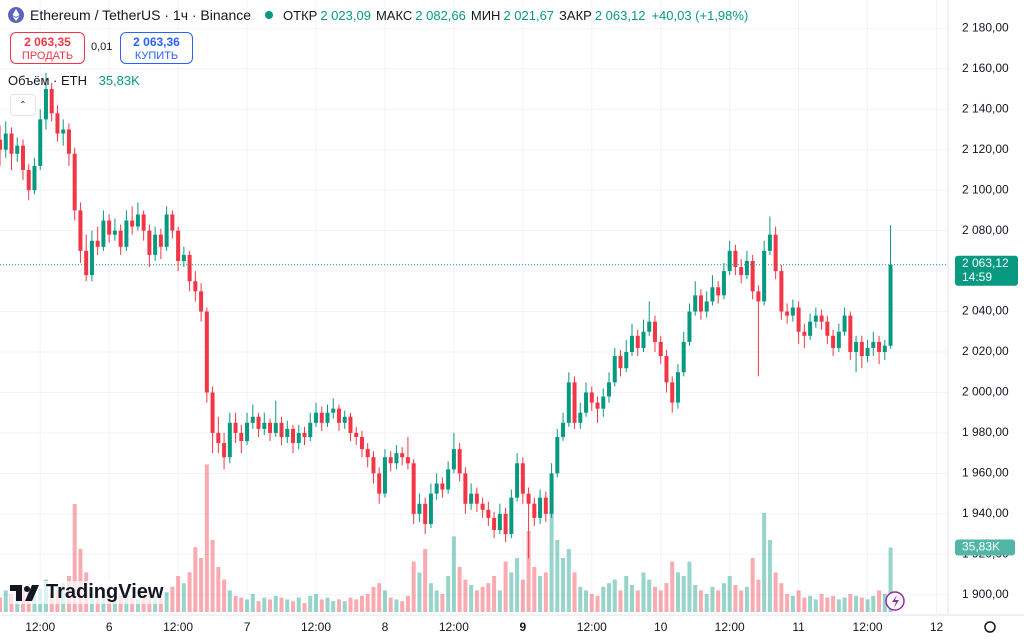 The height and width of the screenshot is (641, 1024). What do you see at coordinates (977, 277) in the screenshot?
I see `countdown: 14:59` at bounding box center [977, 277].